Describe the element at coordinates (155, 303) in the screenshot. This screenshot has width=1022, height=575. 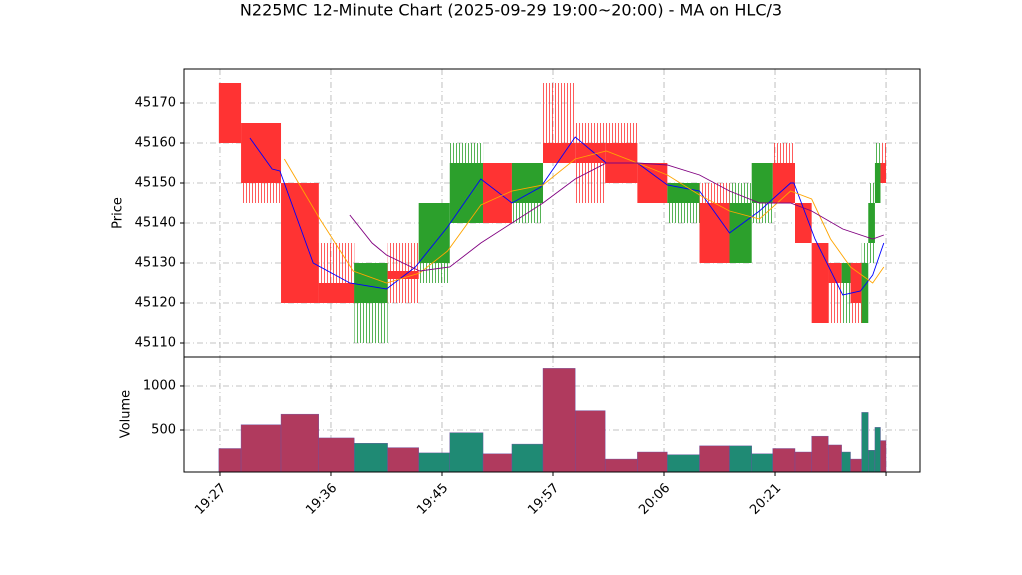
I see `y-tick-label: 45120` at that location.